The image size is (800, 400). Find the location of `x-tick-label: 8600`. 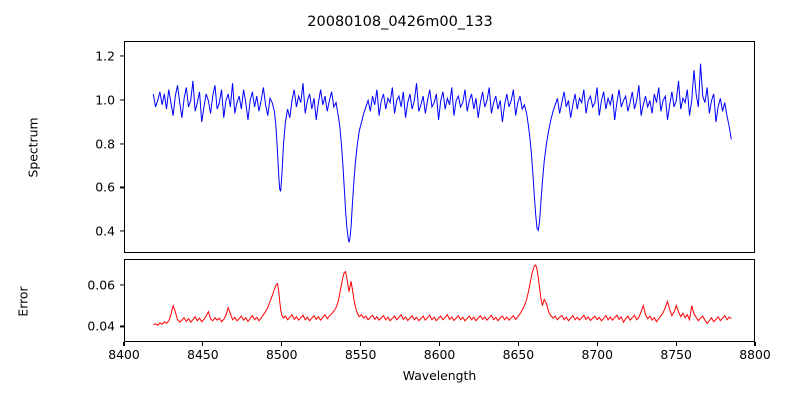

x-tick-label: 8600 is located at coordinates (439, 354).